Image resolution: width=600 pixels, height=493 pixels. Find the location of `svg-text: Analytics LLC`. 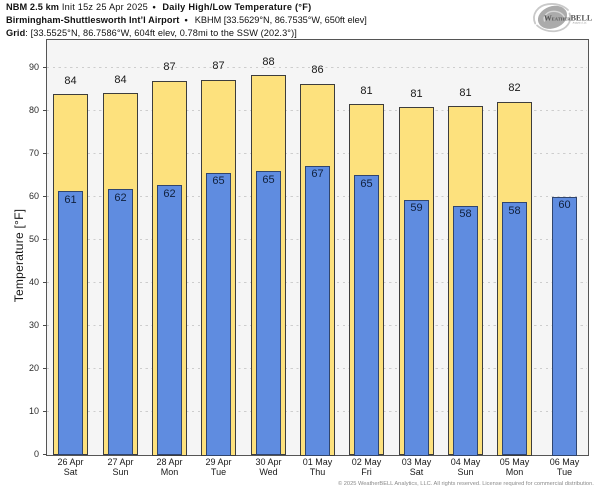

svg-text: Analytics LLC is located at coordinates (580, 23).